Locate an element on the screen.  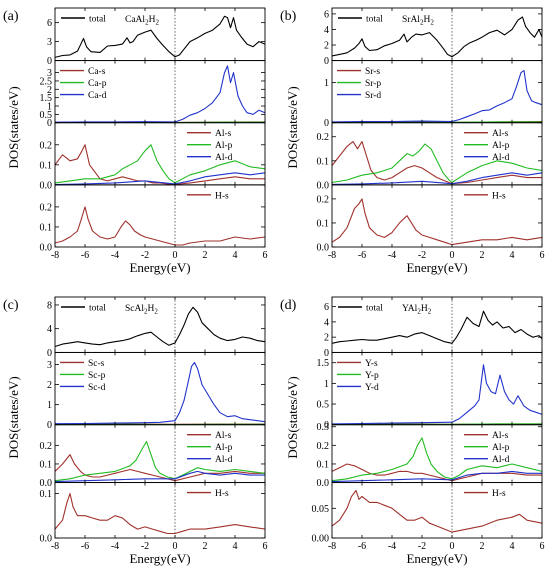
y-tick-label: 6 is located at coordinates (326, 14).